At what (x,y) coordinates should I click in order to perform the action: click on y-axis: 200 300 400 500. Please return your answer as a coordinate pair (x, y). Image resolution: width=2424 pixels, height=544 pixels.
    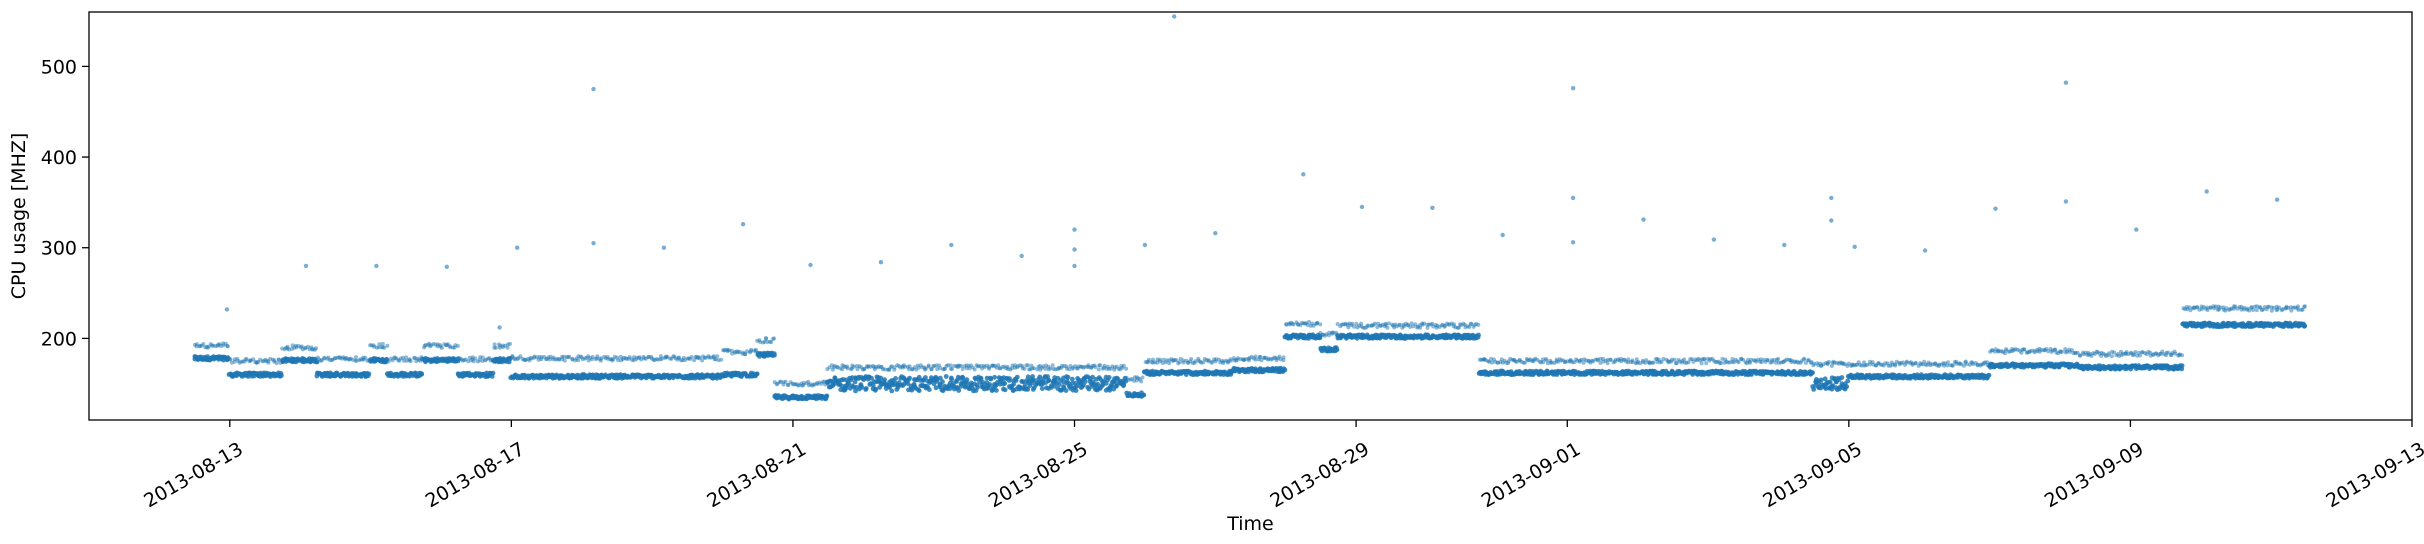
    Looking at the image, I should click on (65, 203).